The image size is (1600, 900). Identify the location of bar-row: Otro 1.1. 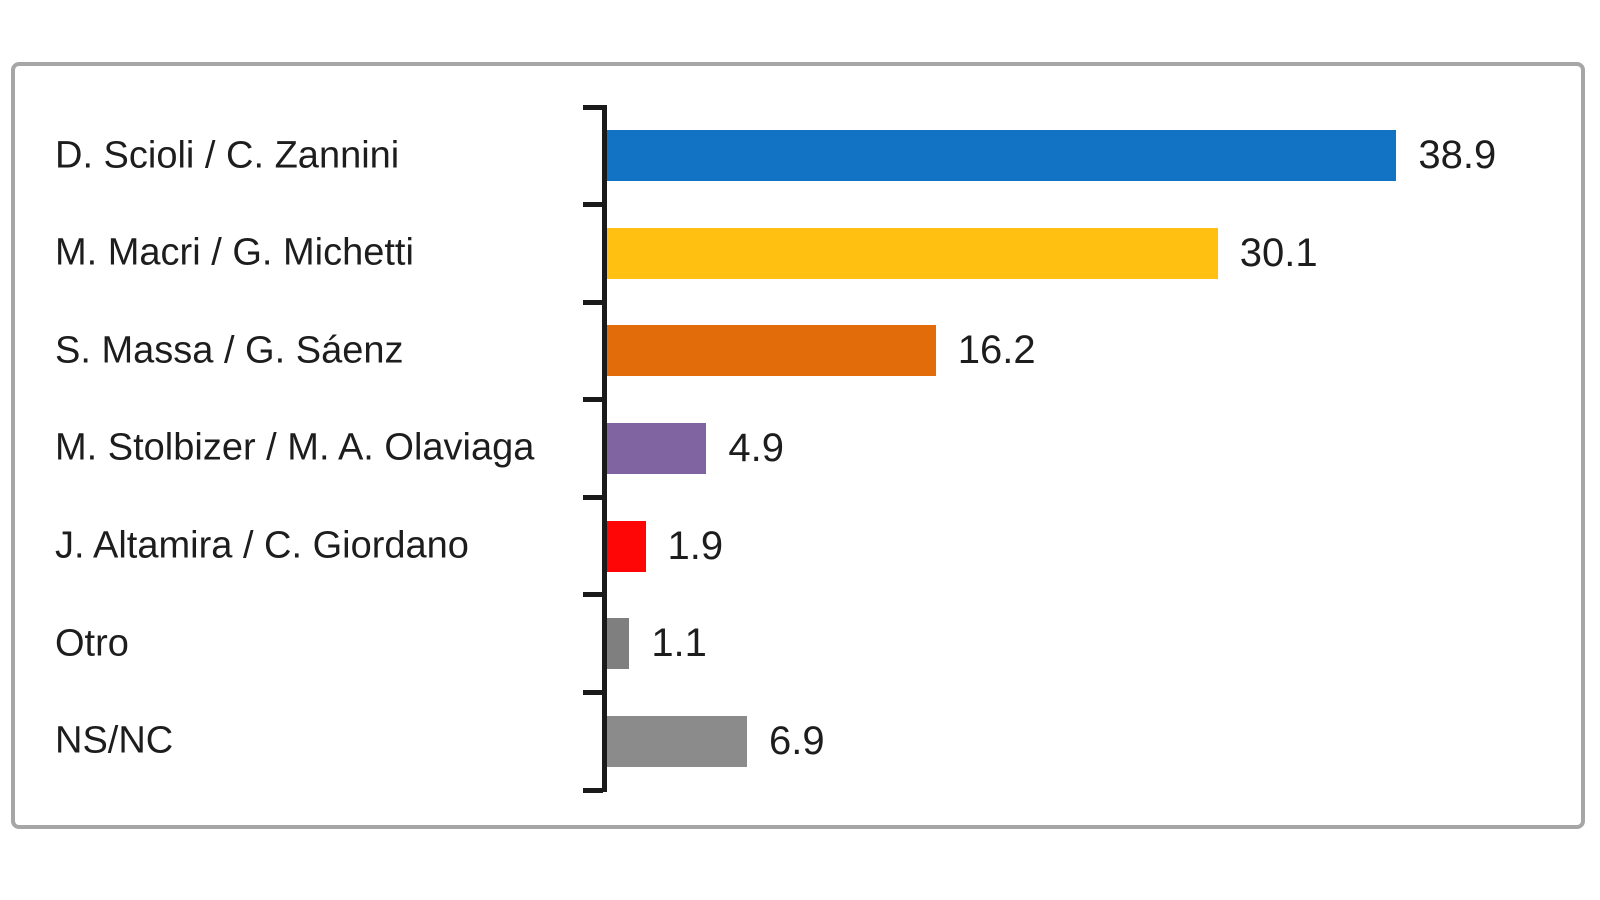
(798, 644).